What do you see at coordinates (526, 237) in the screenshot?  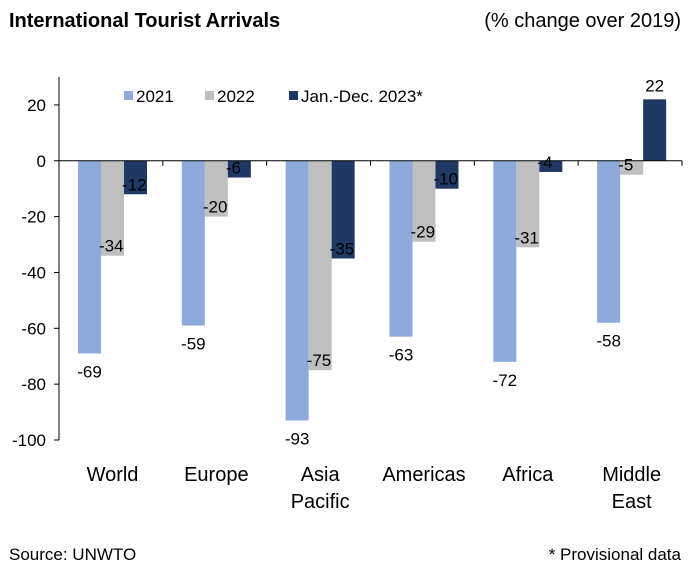 I see `data-label: -31` at bounding box center [526, 237].